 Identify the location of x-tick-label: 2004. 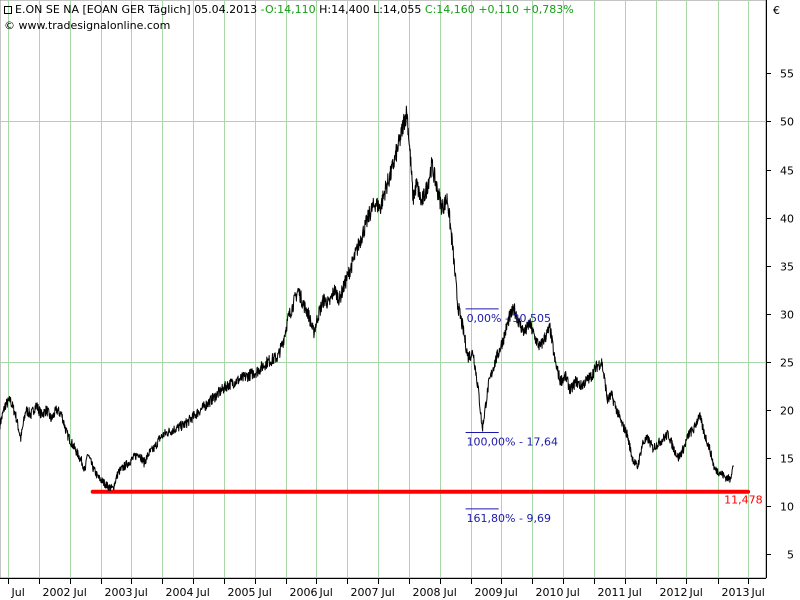
(180, 592).